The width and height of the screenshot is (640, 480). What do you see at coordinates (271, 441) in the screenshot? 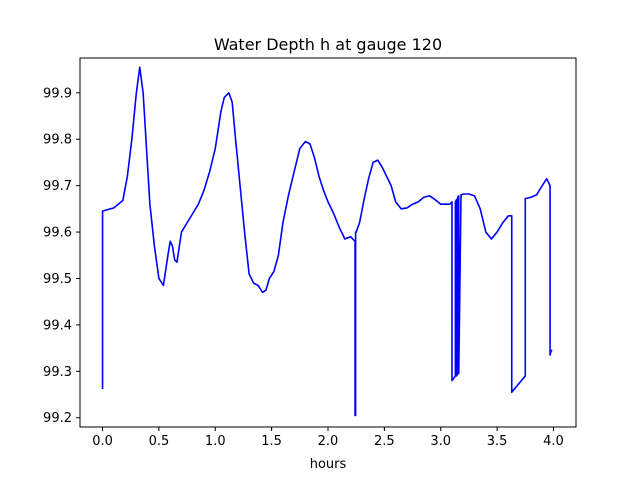
I see `x-tick-label: 1.5` at bounding box center [271, 441].